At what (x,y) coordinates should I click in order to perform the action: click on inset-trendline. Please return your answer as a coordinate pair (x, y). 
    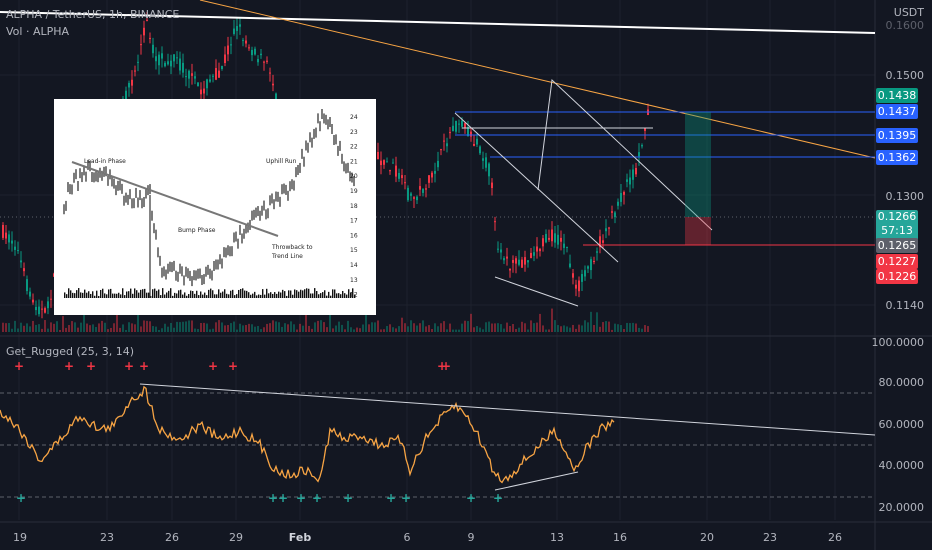
    Looking at the image, I should click on (175, 199).